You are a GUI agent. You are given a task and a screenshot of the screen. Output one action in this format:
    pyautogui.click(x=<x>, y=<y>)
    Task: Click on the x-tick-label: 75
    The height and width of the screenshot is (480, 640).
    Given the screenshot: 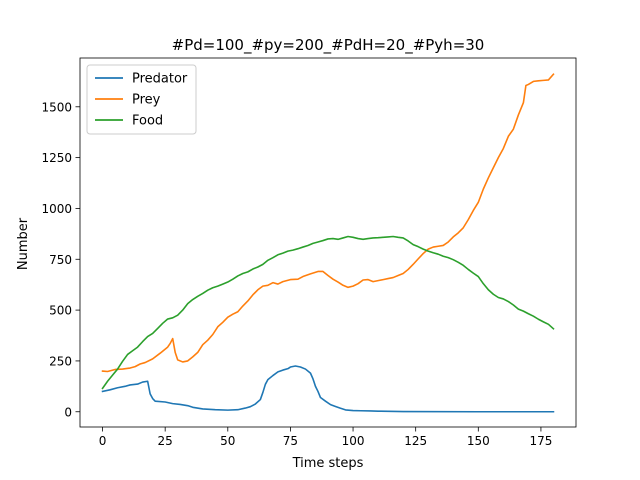 What is the action you would take?
    pyautogui.click(x=290, y=441)
    